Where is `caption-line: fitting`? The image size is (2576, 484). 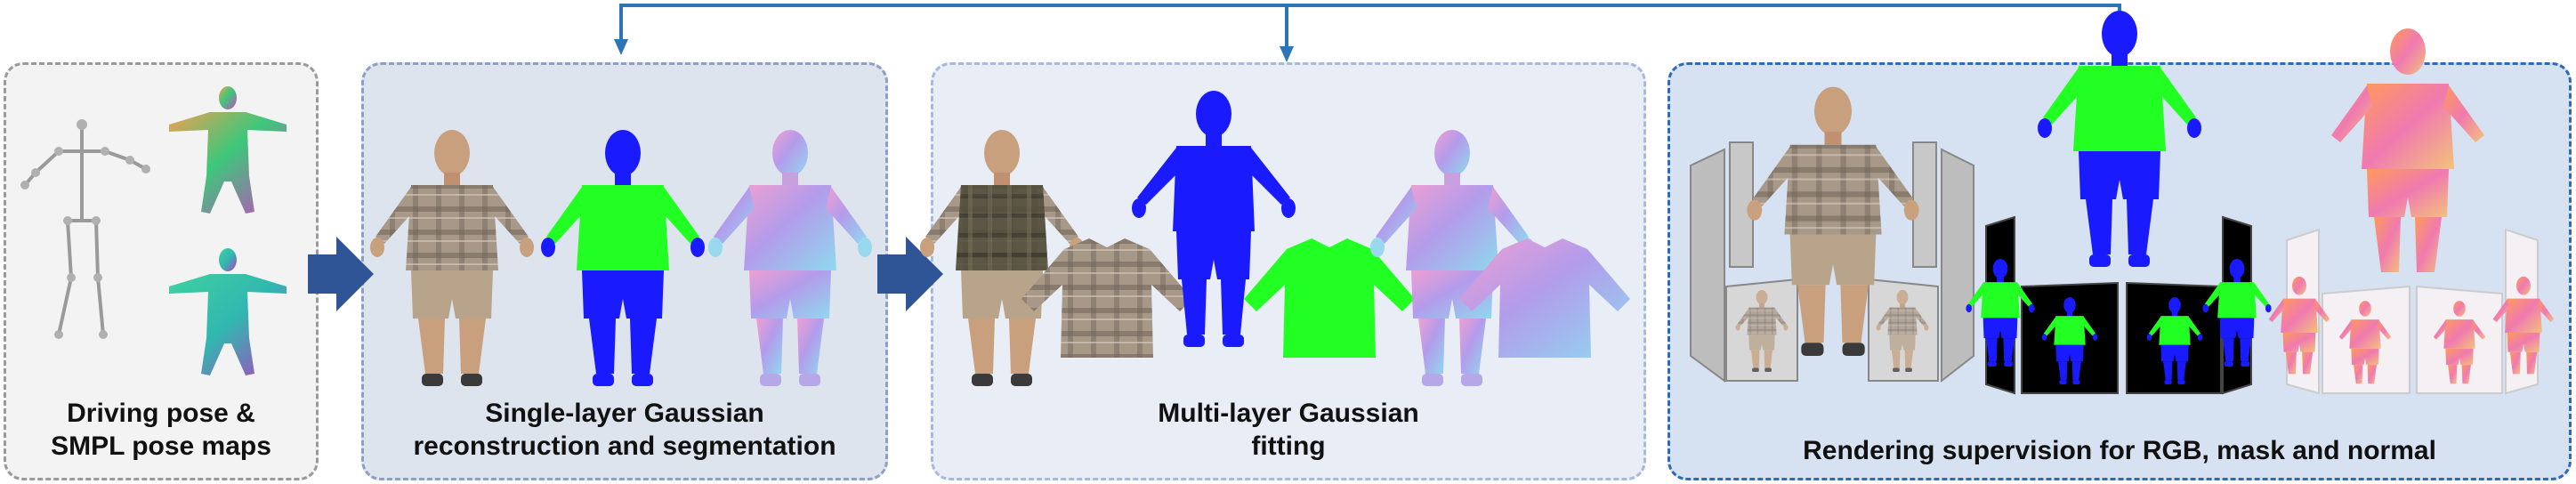
caption-line: fitting is located at coordinates (1288, 446).